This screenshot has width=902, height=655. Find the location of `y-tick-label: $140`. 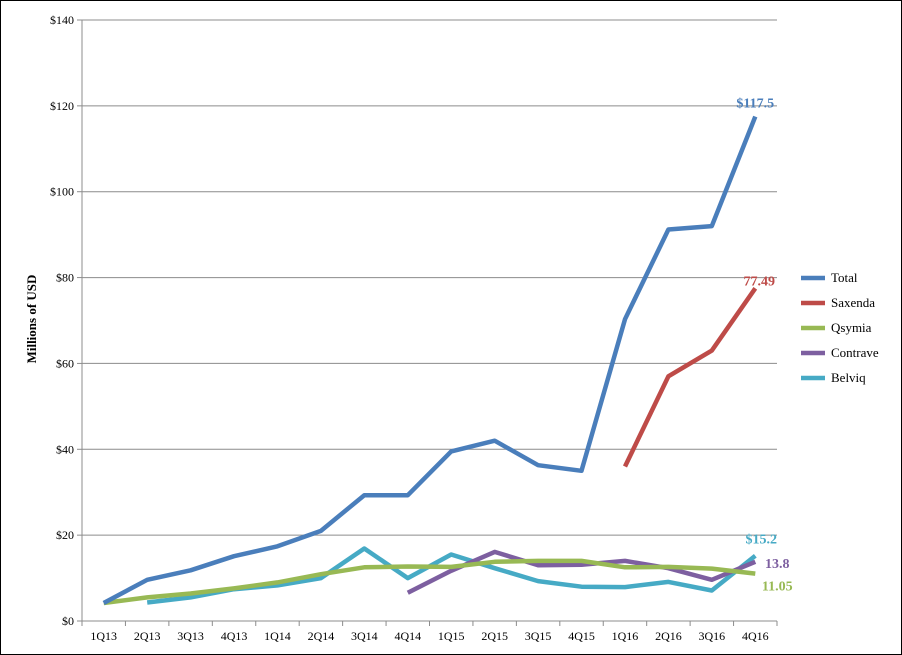

y-tick-label: $140 is located at coordinates (62, 20).